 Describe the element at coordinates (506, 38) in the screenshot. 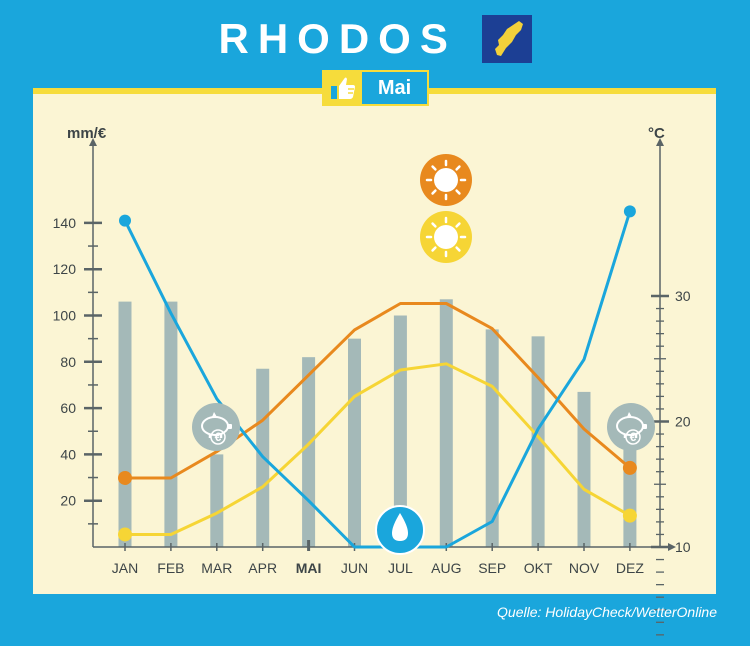

I see `flag-icon` at that location.